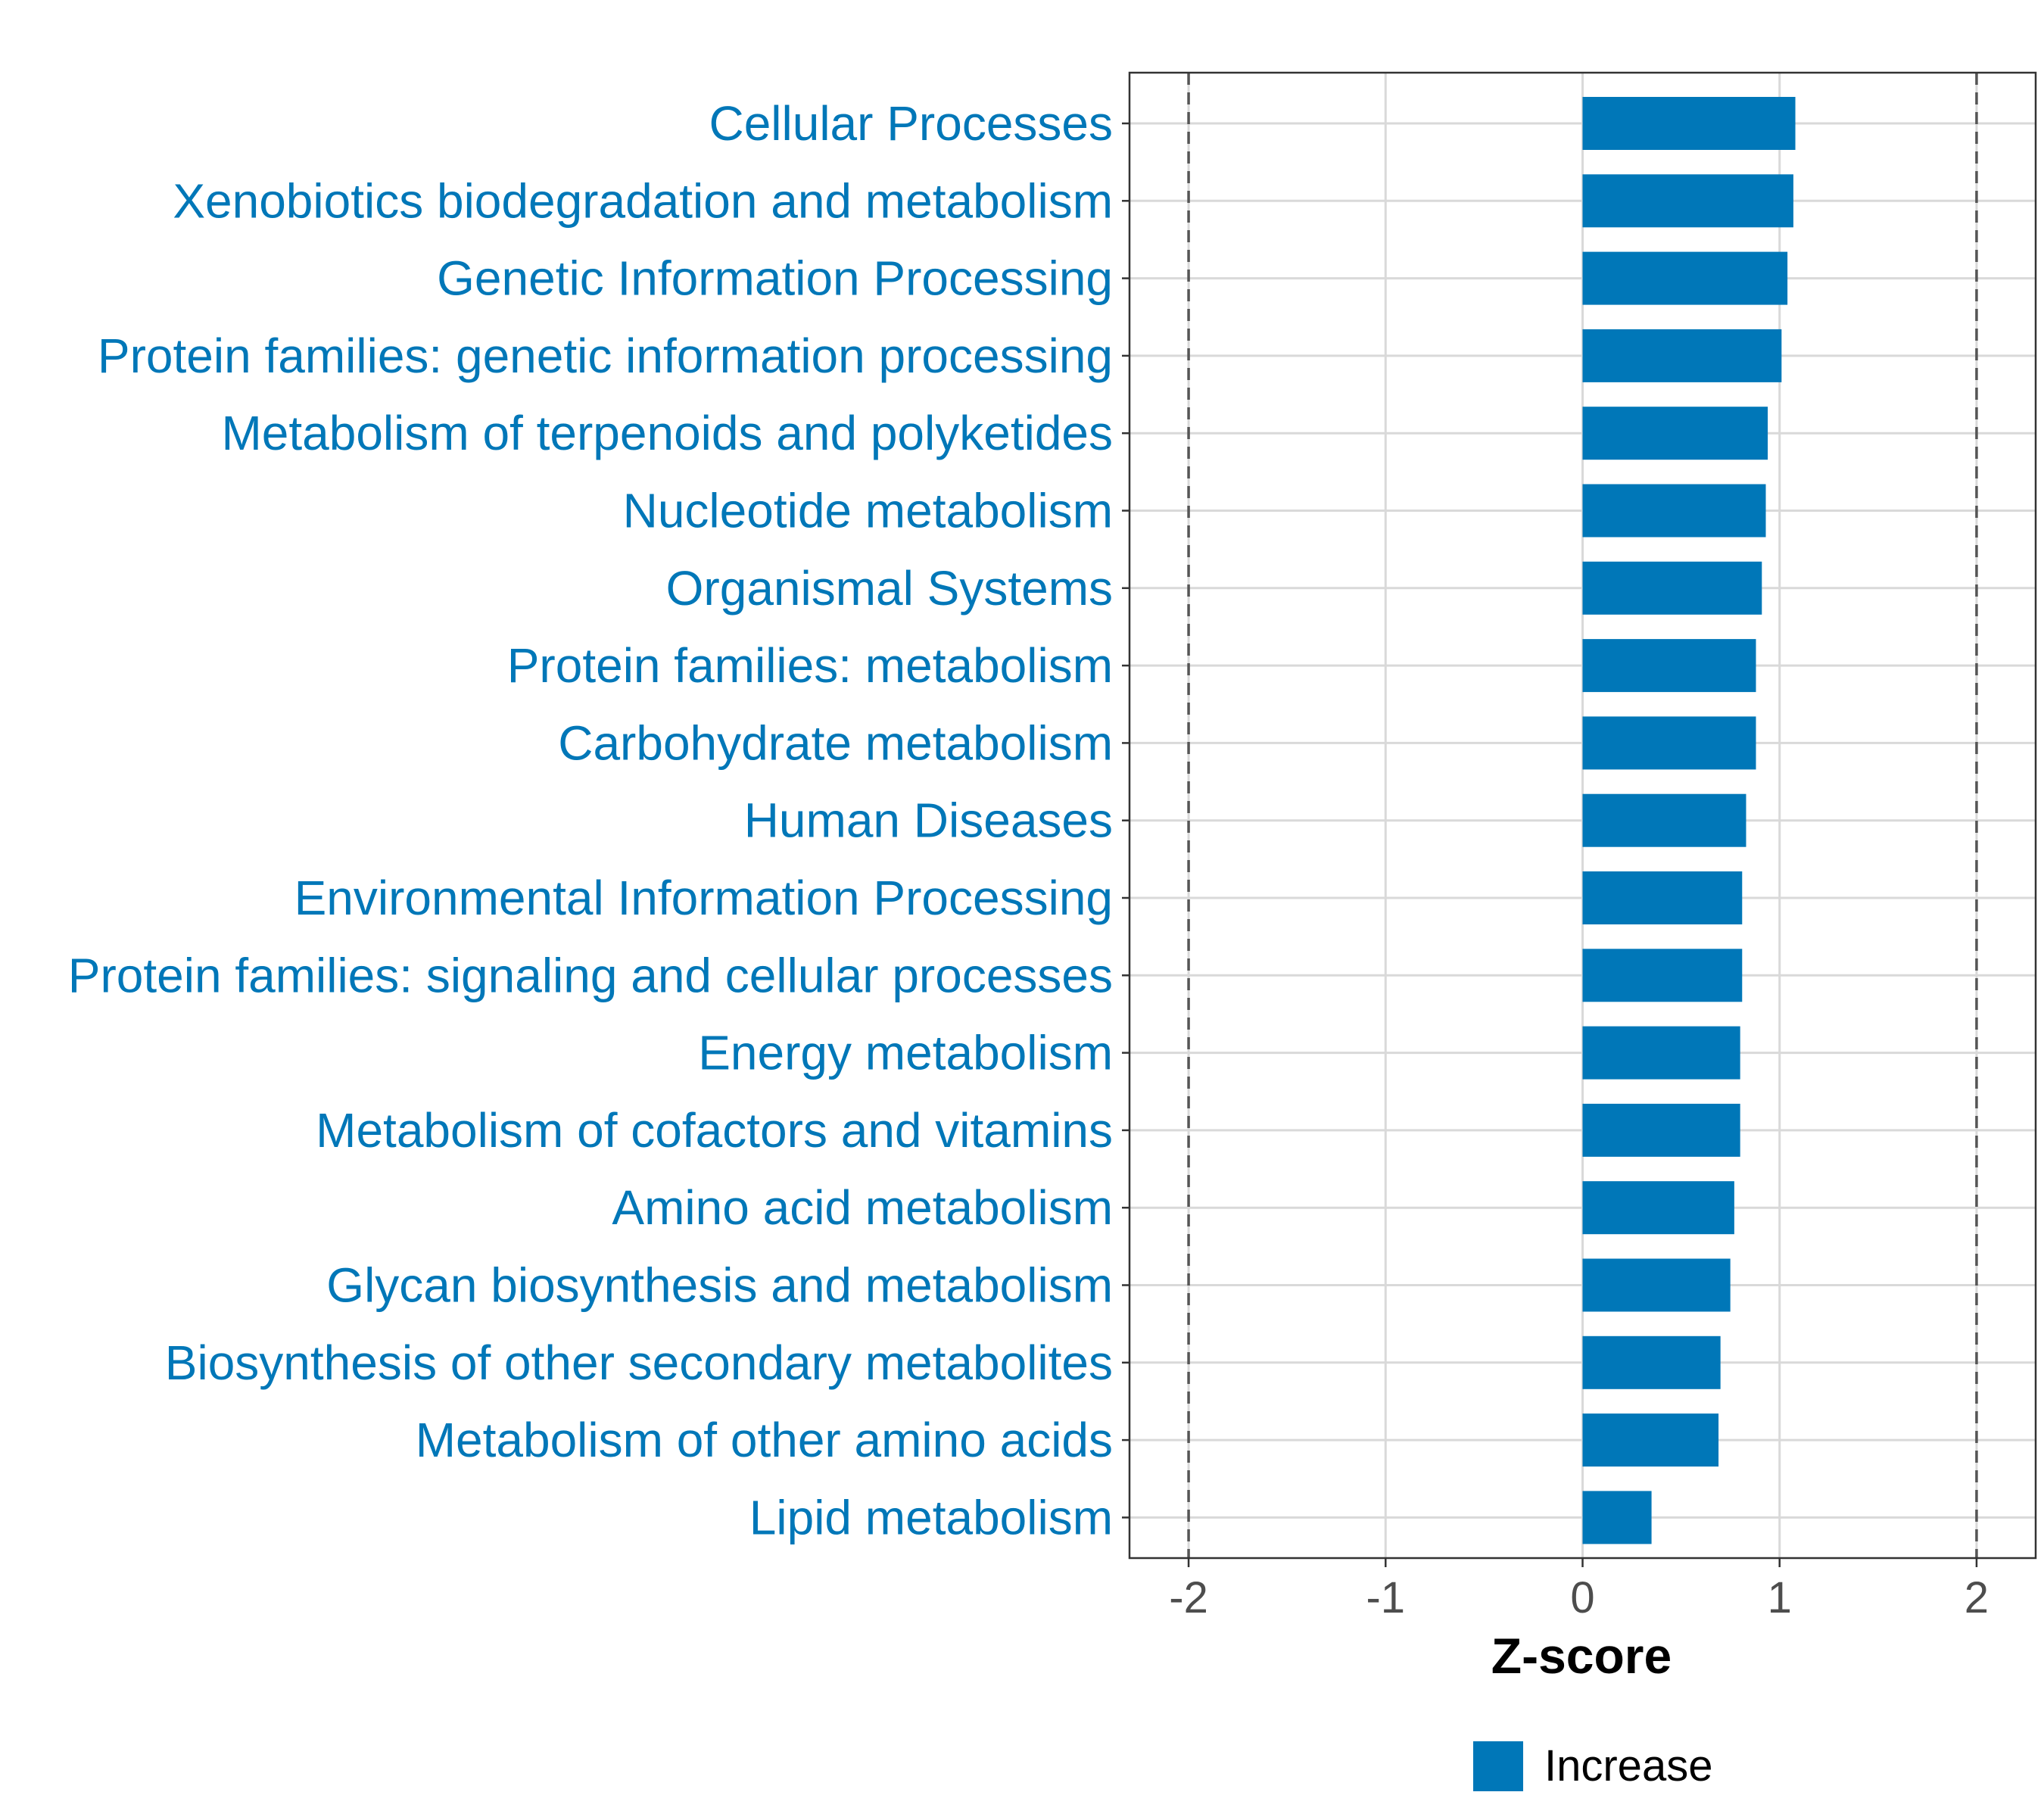  Describe the element at coordinates (1188, 1597) in the screenshot. I see `x-tick-label: -2` at that location.